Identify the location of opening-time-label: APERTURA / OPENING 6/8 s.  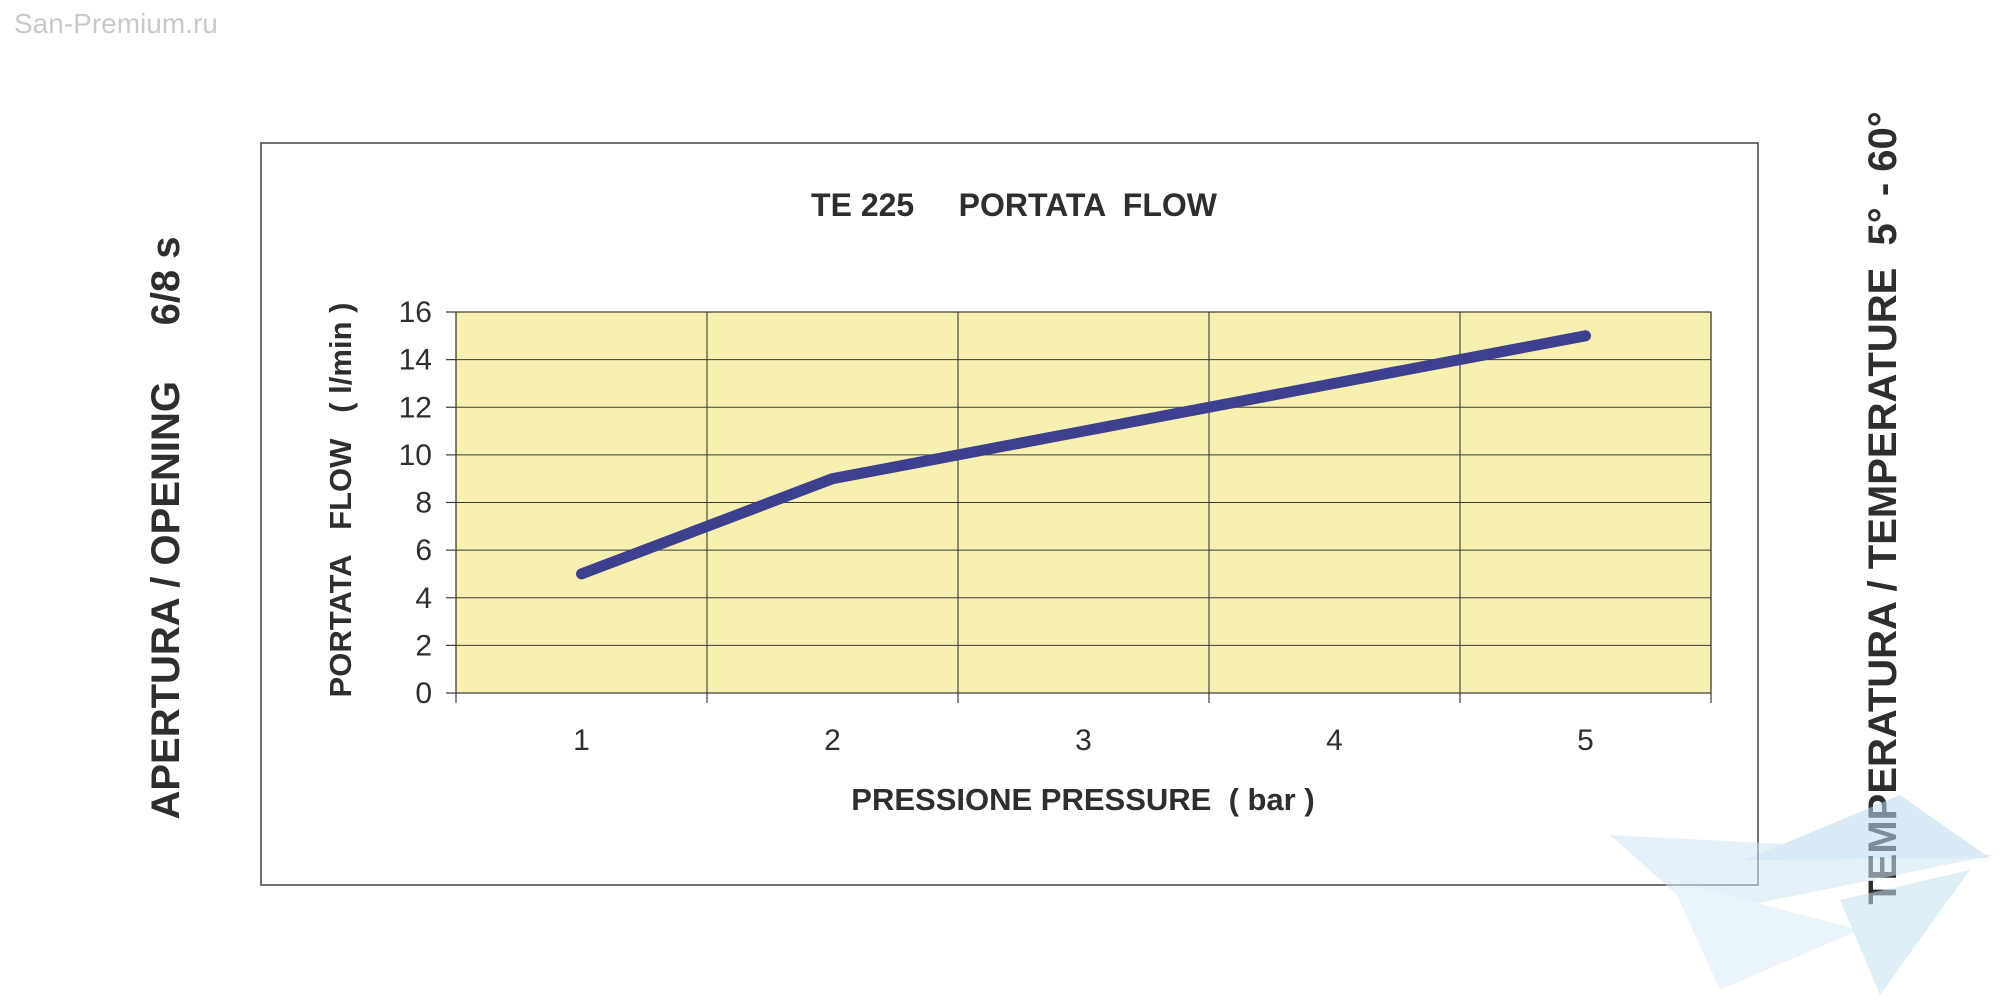
(166, 527).